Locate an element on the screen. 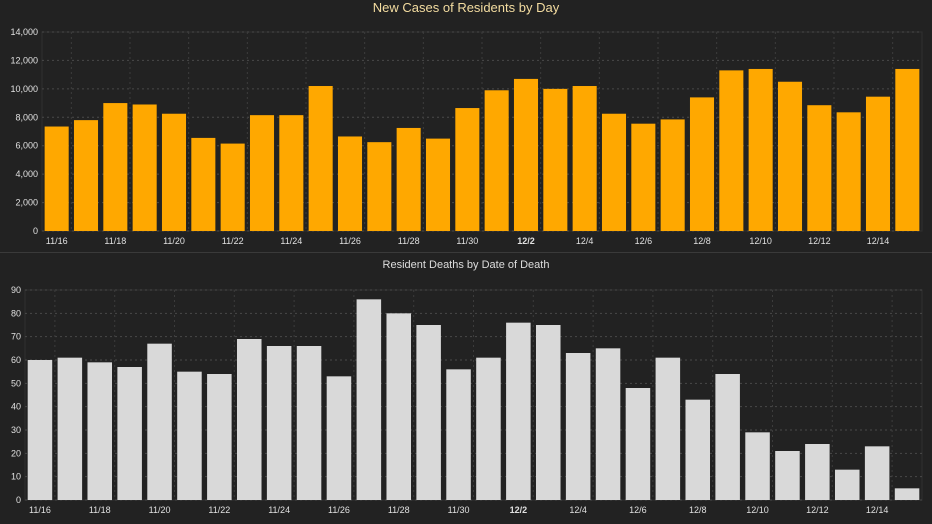  x-tick-label: 12/12 is located at coordinates (817, 510).